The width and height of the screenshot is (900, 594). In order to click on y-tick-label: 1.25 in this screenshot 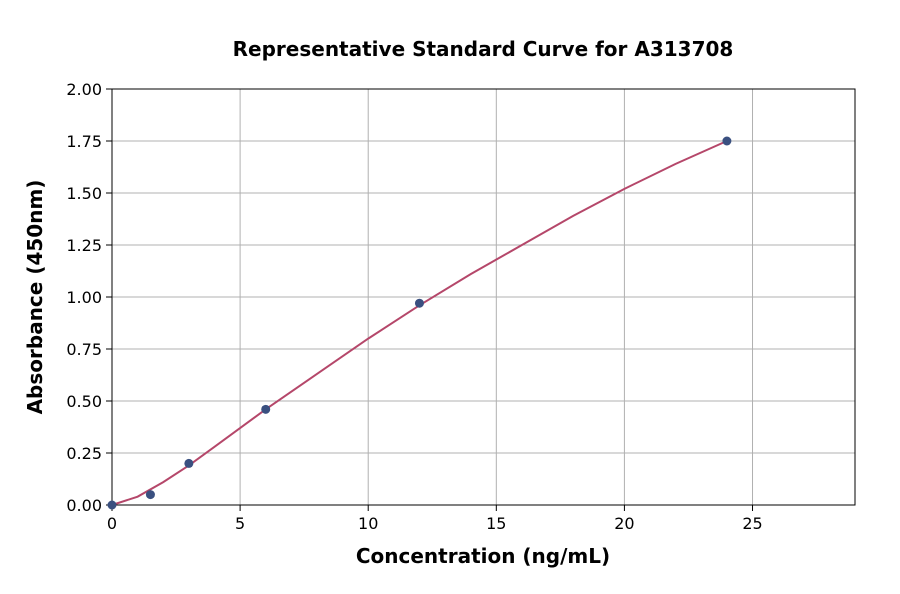, I will do `click(84, 245)`.